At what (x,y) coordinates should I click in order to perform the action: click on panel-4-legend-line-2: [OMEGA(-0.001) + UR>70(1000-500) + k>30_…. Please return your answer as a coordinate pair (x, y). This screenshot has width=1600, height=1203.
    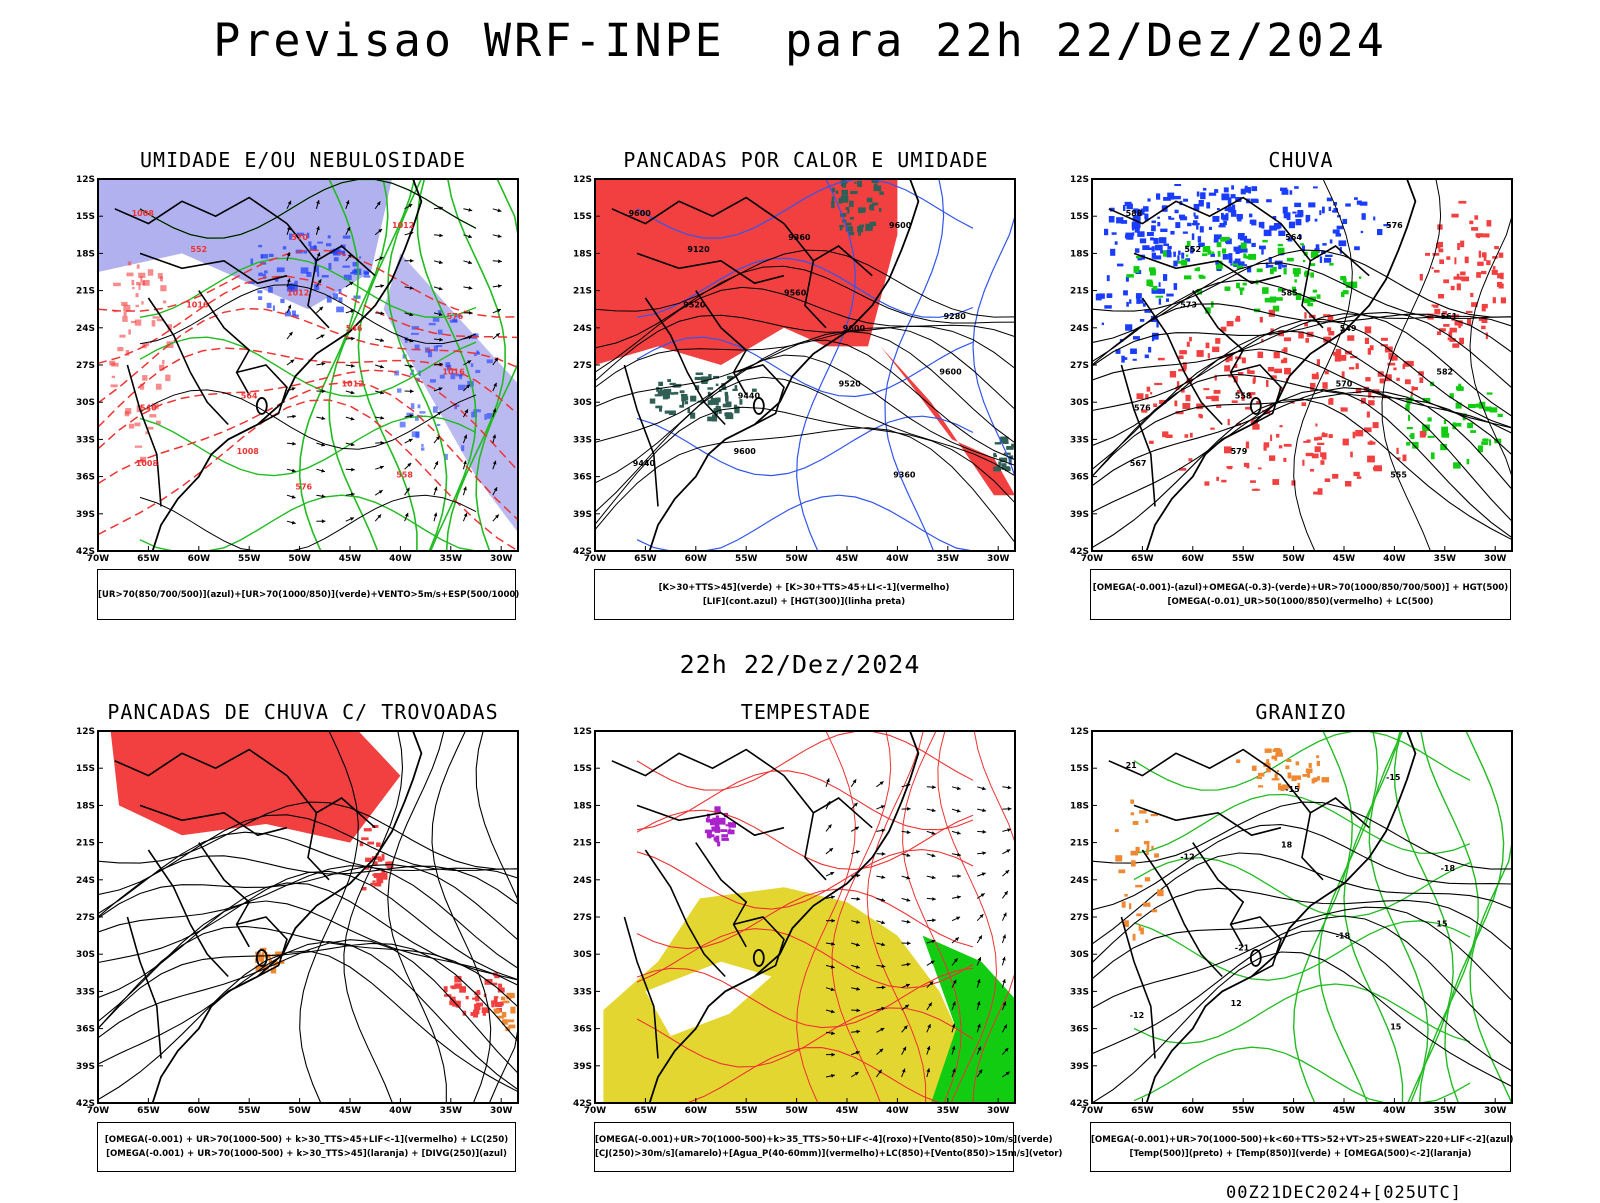
    Looking at the image, I should click on (306, 1154).